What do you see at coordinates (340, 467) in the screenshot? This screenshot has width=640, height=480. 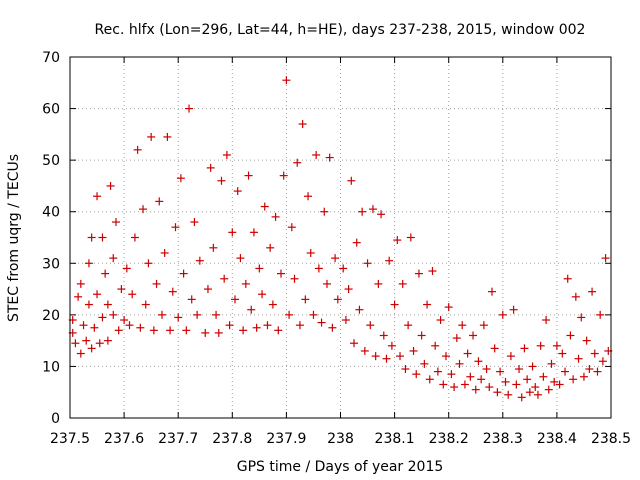 I see `x-axis-title: GPS time / Days of year 2015` at bounding box center [340, 467].